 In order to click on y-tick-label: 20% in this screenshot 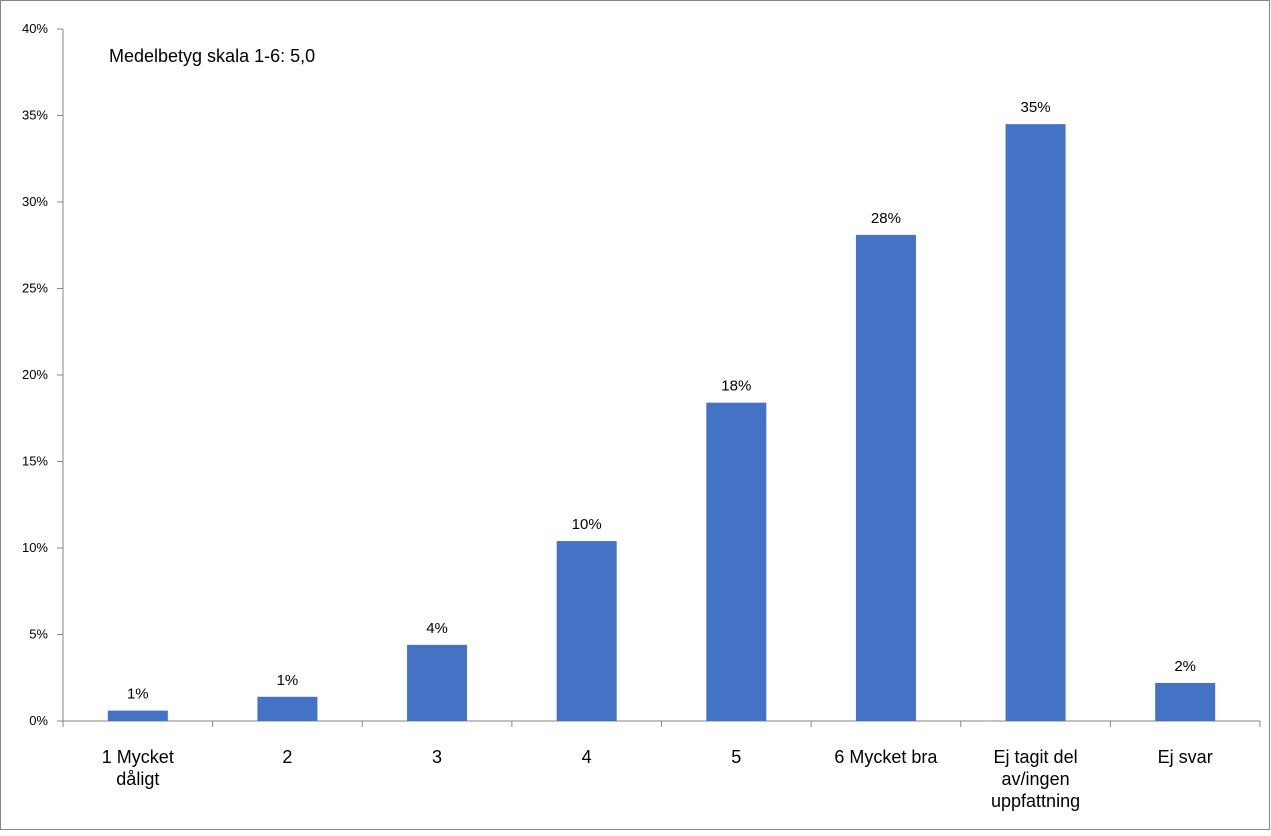, I will do `click(35, 374)`.